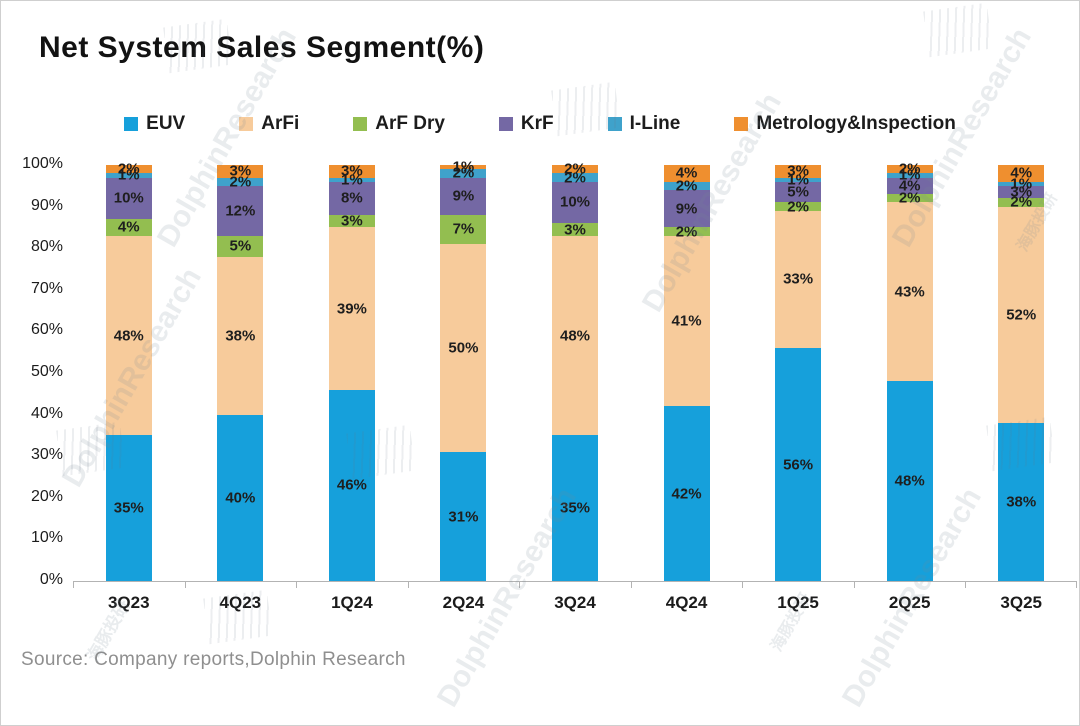 The image size is (1080, 726). I want to click on legend-label: I-Line, so click(655, 123).